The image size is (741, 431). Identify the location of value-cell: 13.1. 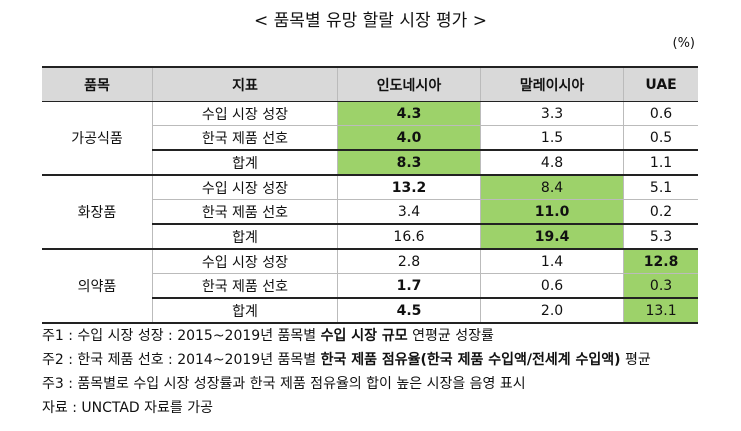
(660, 310).